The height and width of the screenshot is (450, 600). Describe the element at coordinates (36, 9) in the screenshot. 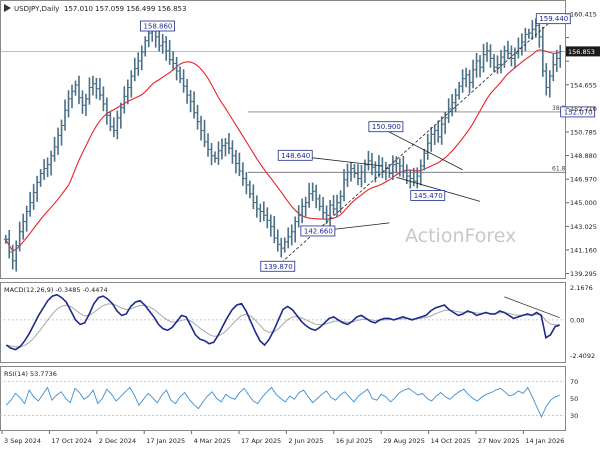

I see `symbol-label: USDJPY,Daily` at that location.